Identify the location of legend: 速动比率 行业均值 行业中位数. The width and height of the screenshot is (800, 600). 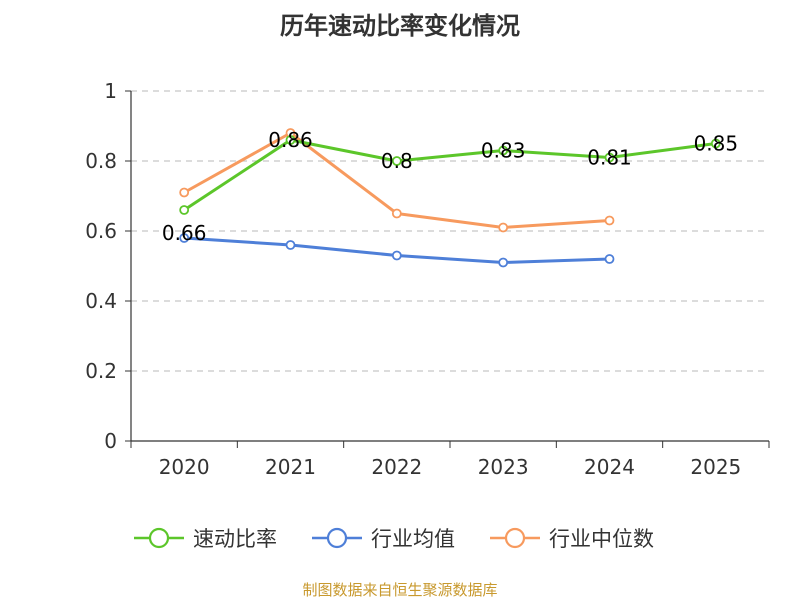
(400, 538).